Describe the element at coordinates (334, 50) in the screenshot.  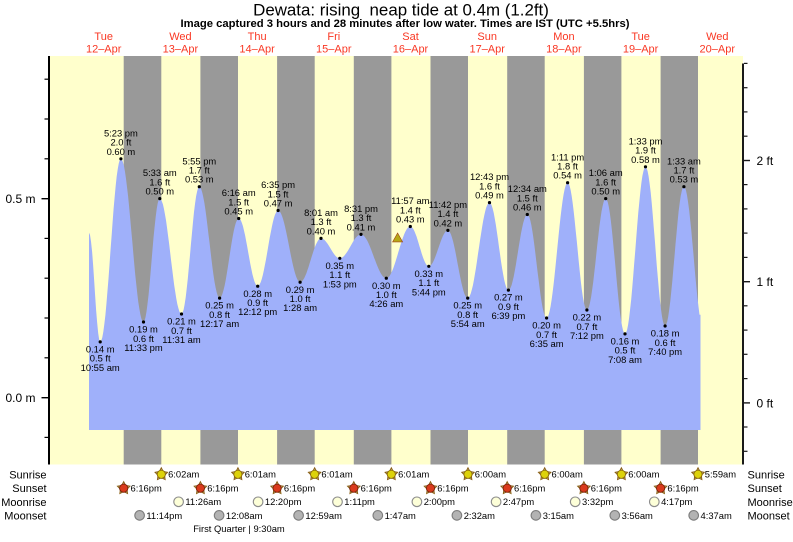
I see `svg-text: 15–Apr` at that location.